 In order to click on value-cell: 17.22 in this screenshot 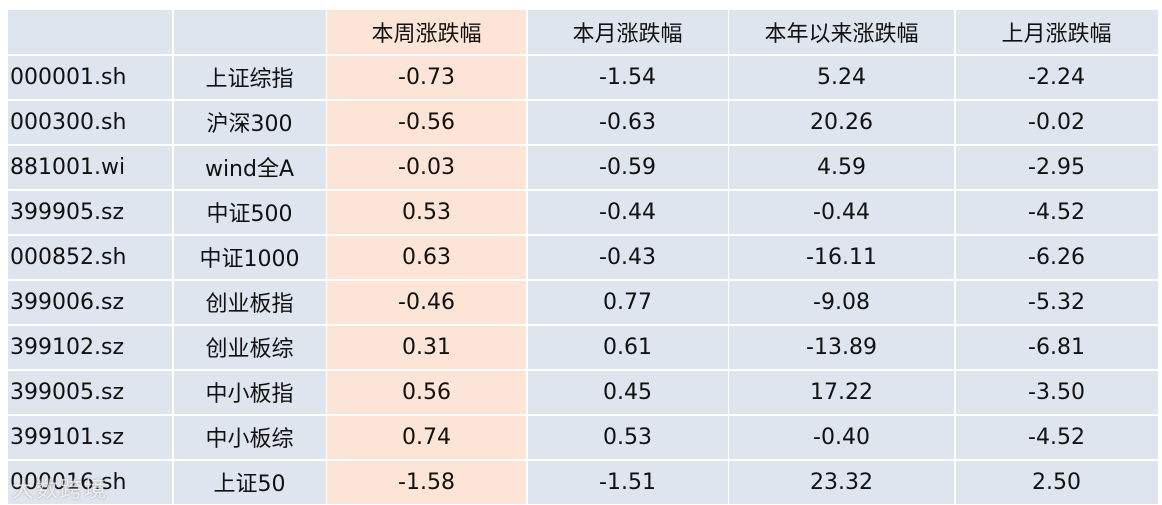, I will do `click(841, 392)`.